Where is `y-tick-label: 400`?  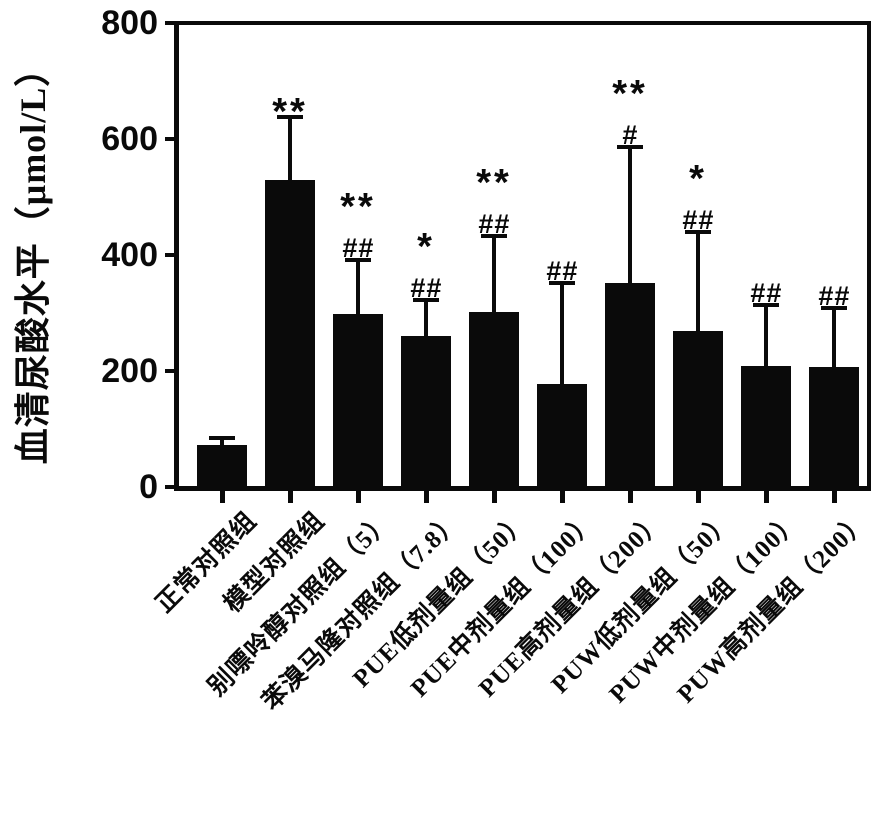 y-tick-label: 400 is located at coordinates (129, 255).